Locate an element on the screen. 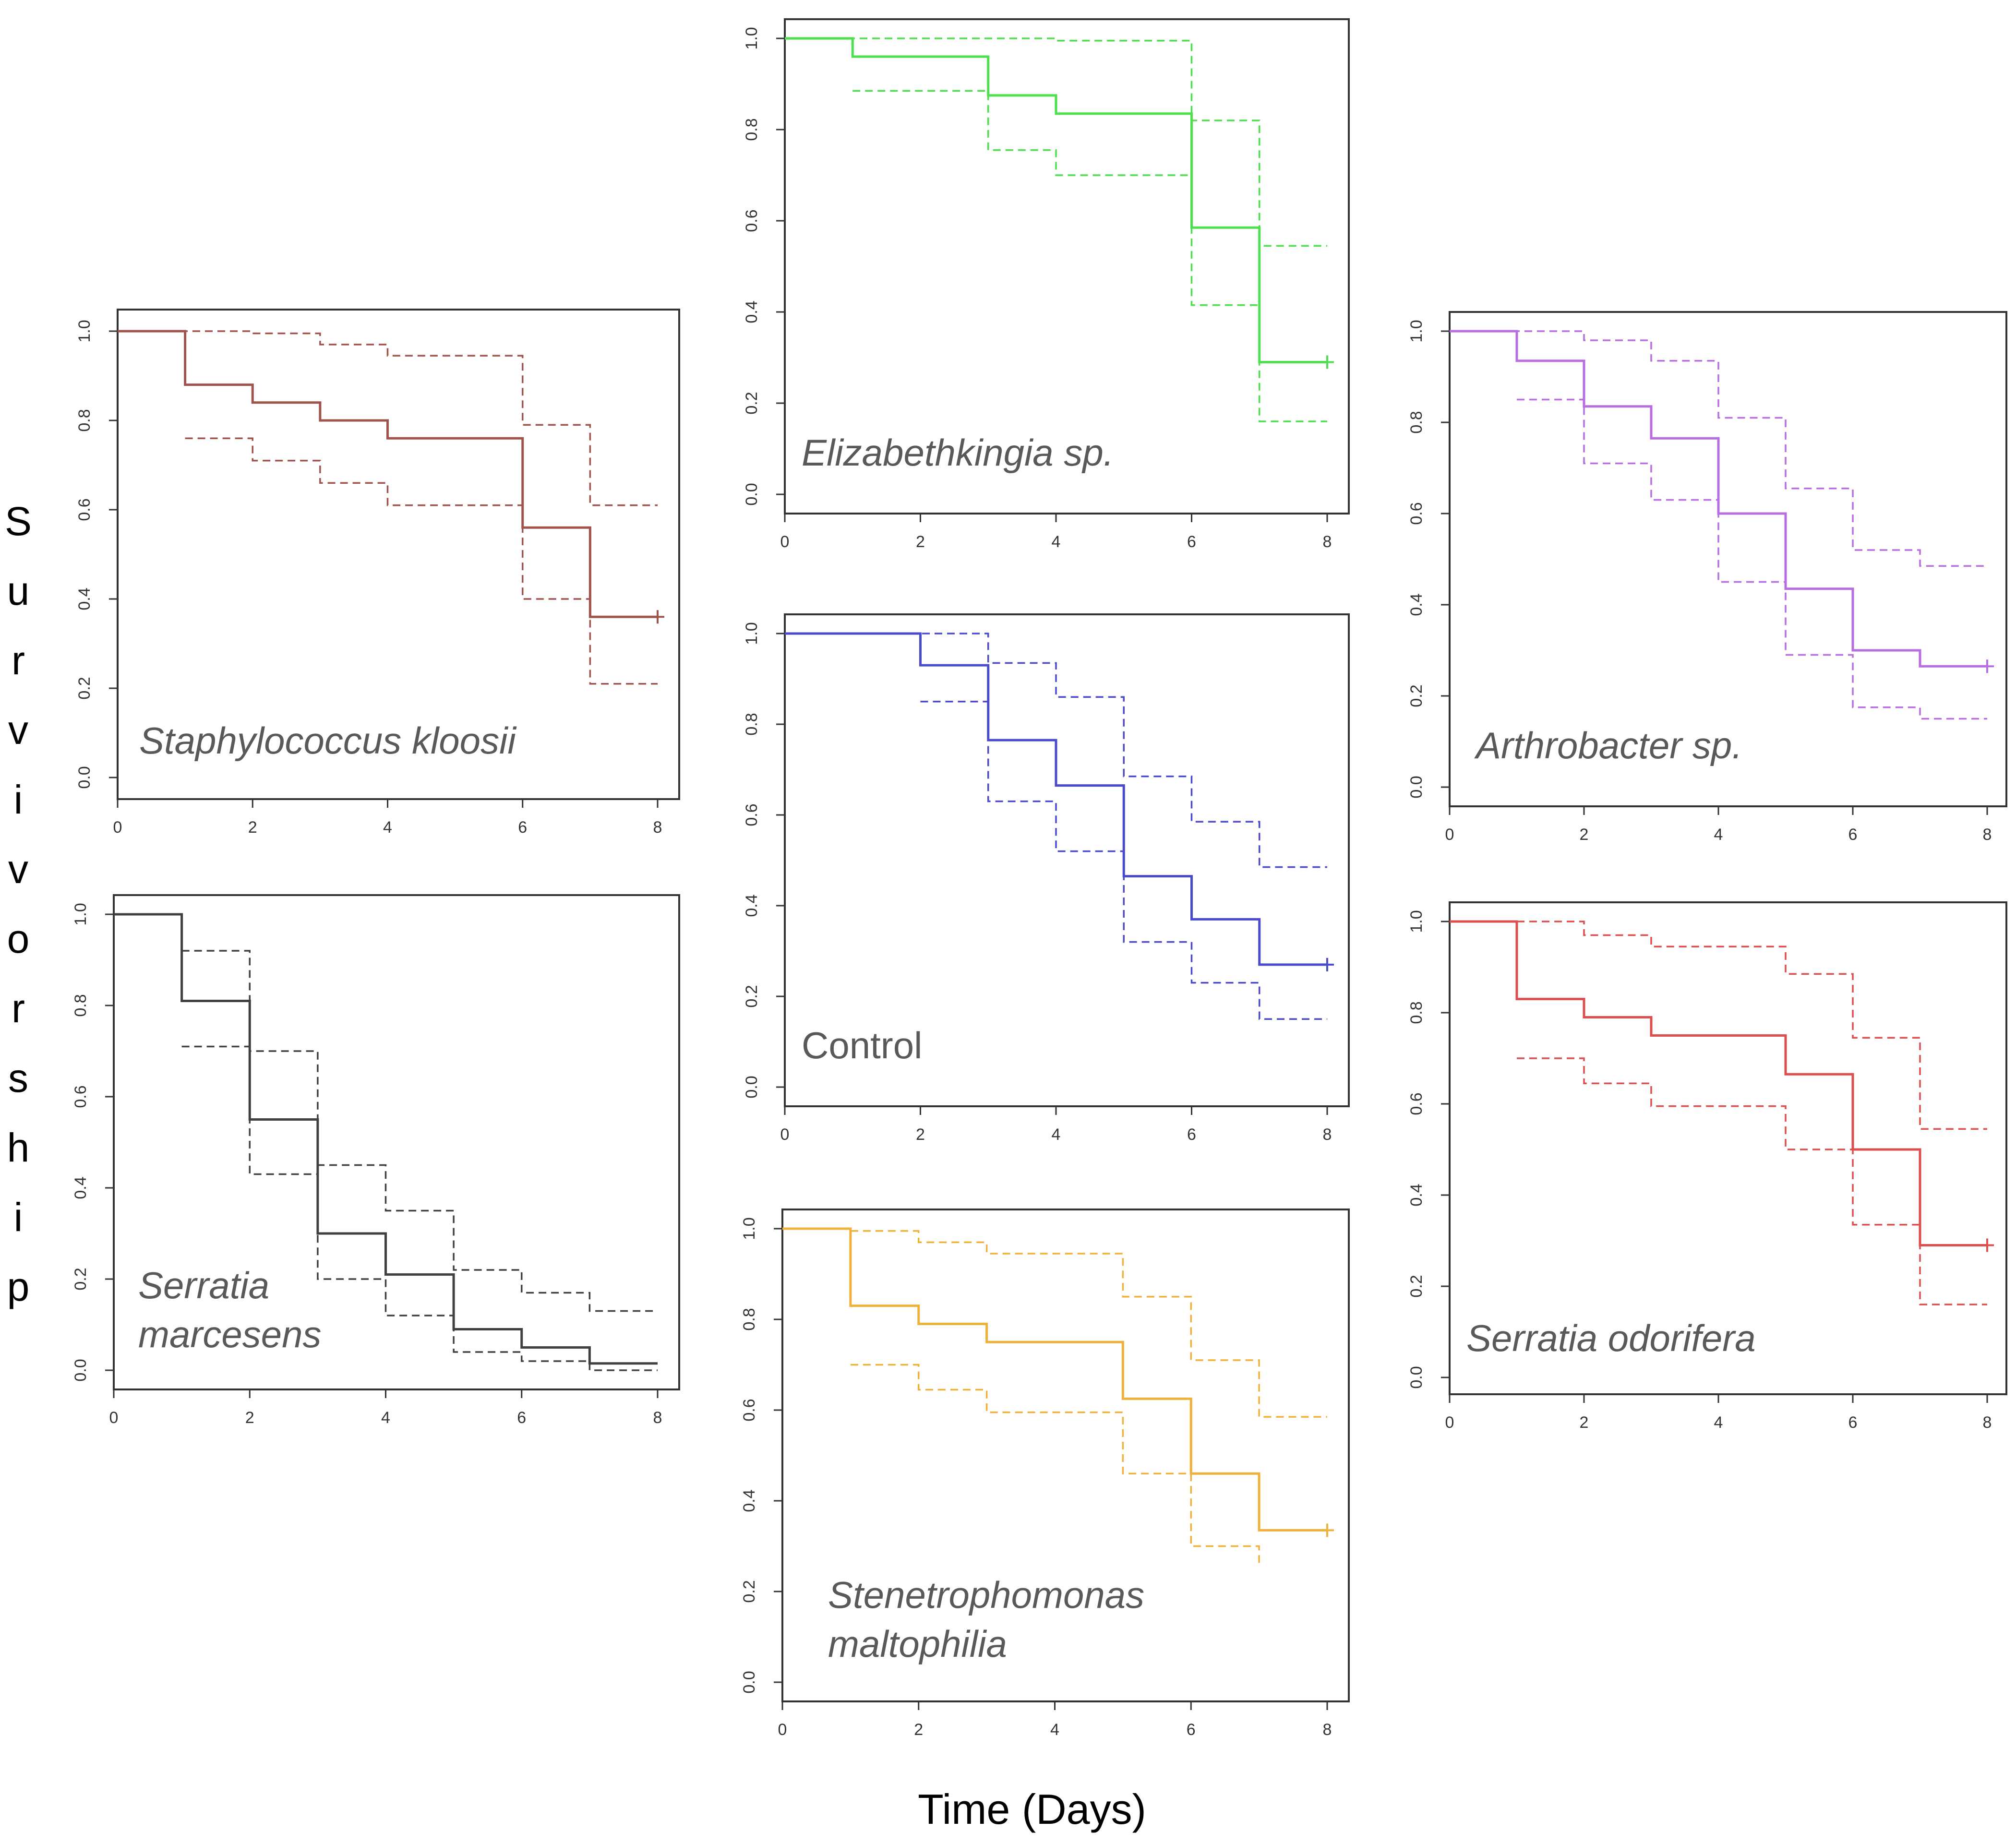 Image resolution: width=2016 pixels, height=1843 pixels. y-axis-label-letter: h is located at coordinates (18, 1147).